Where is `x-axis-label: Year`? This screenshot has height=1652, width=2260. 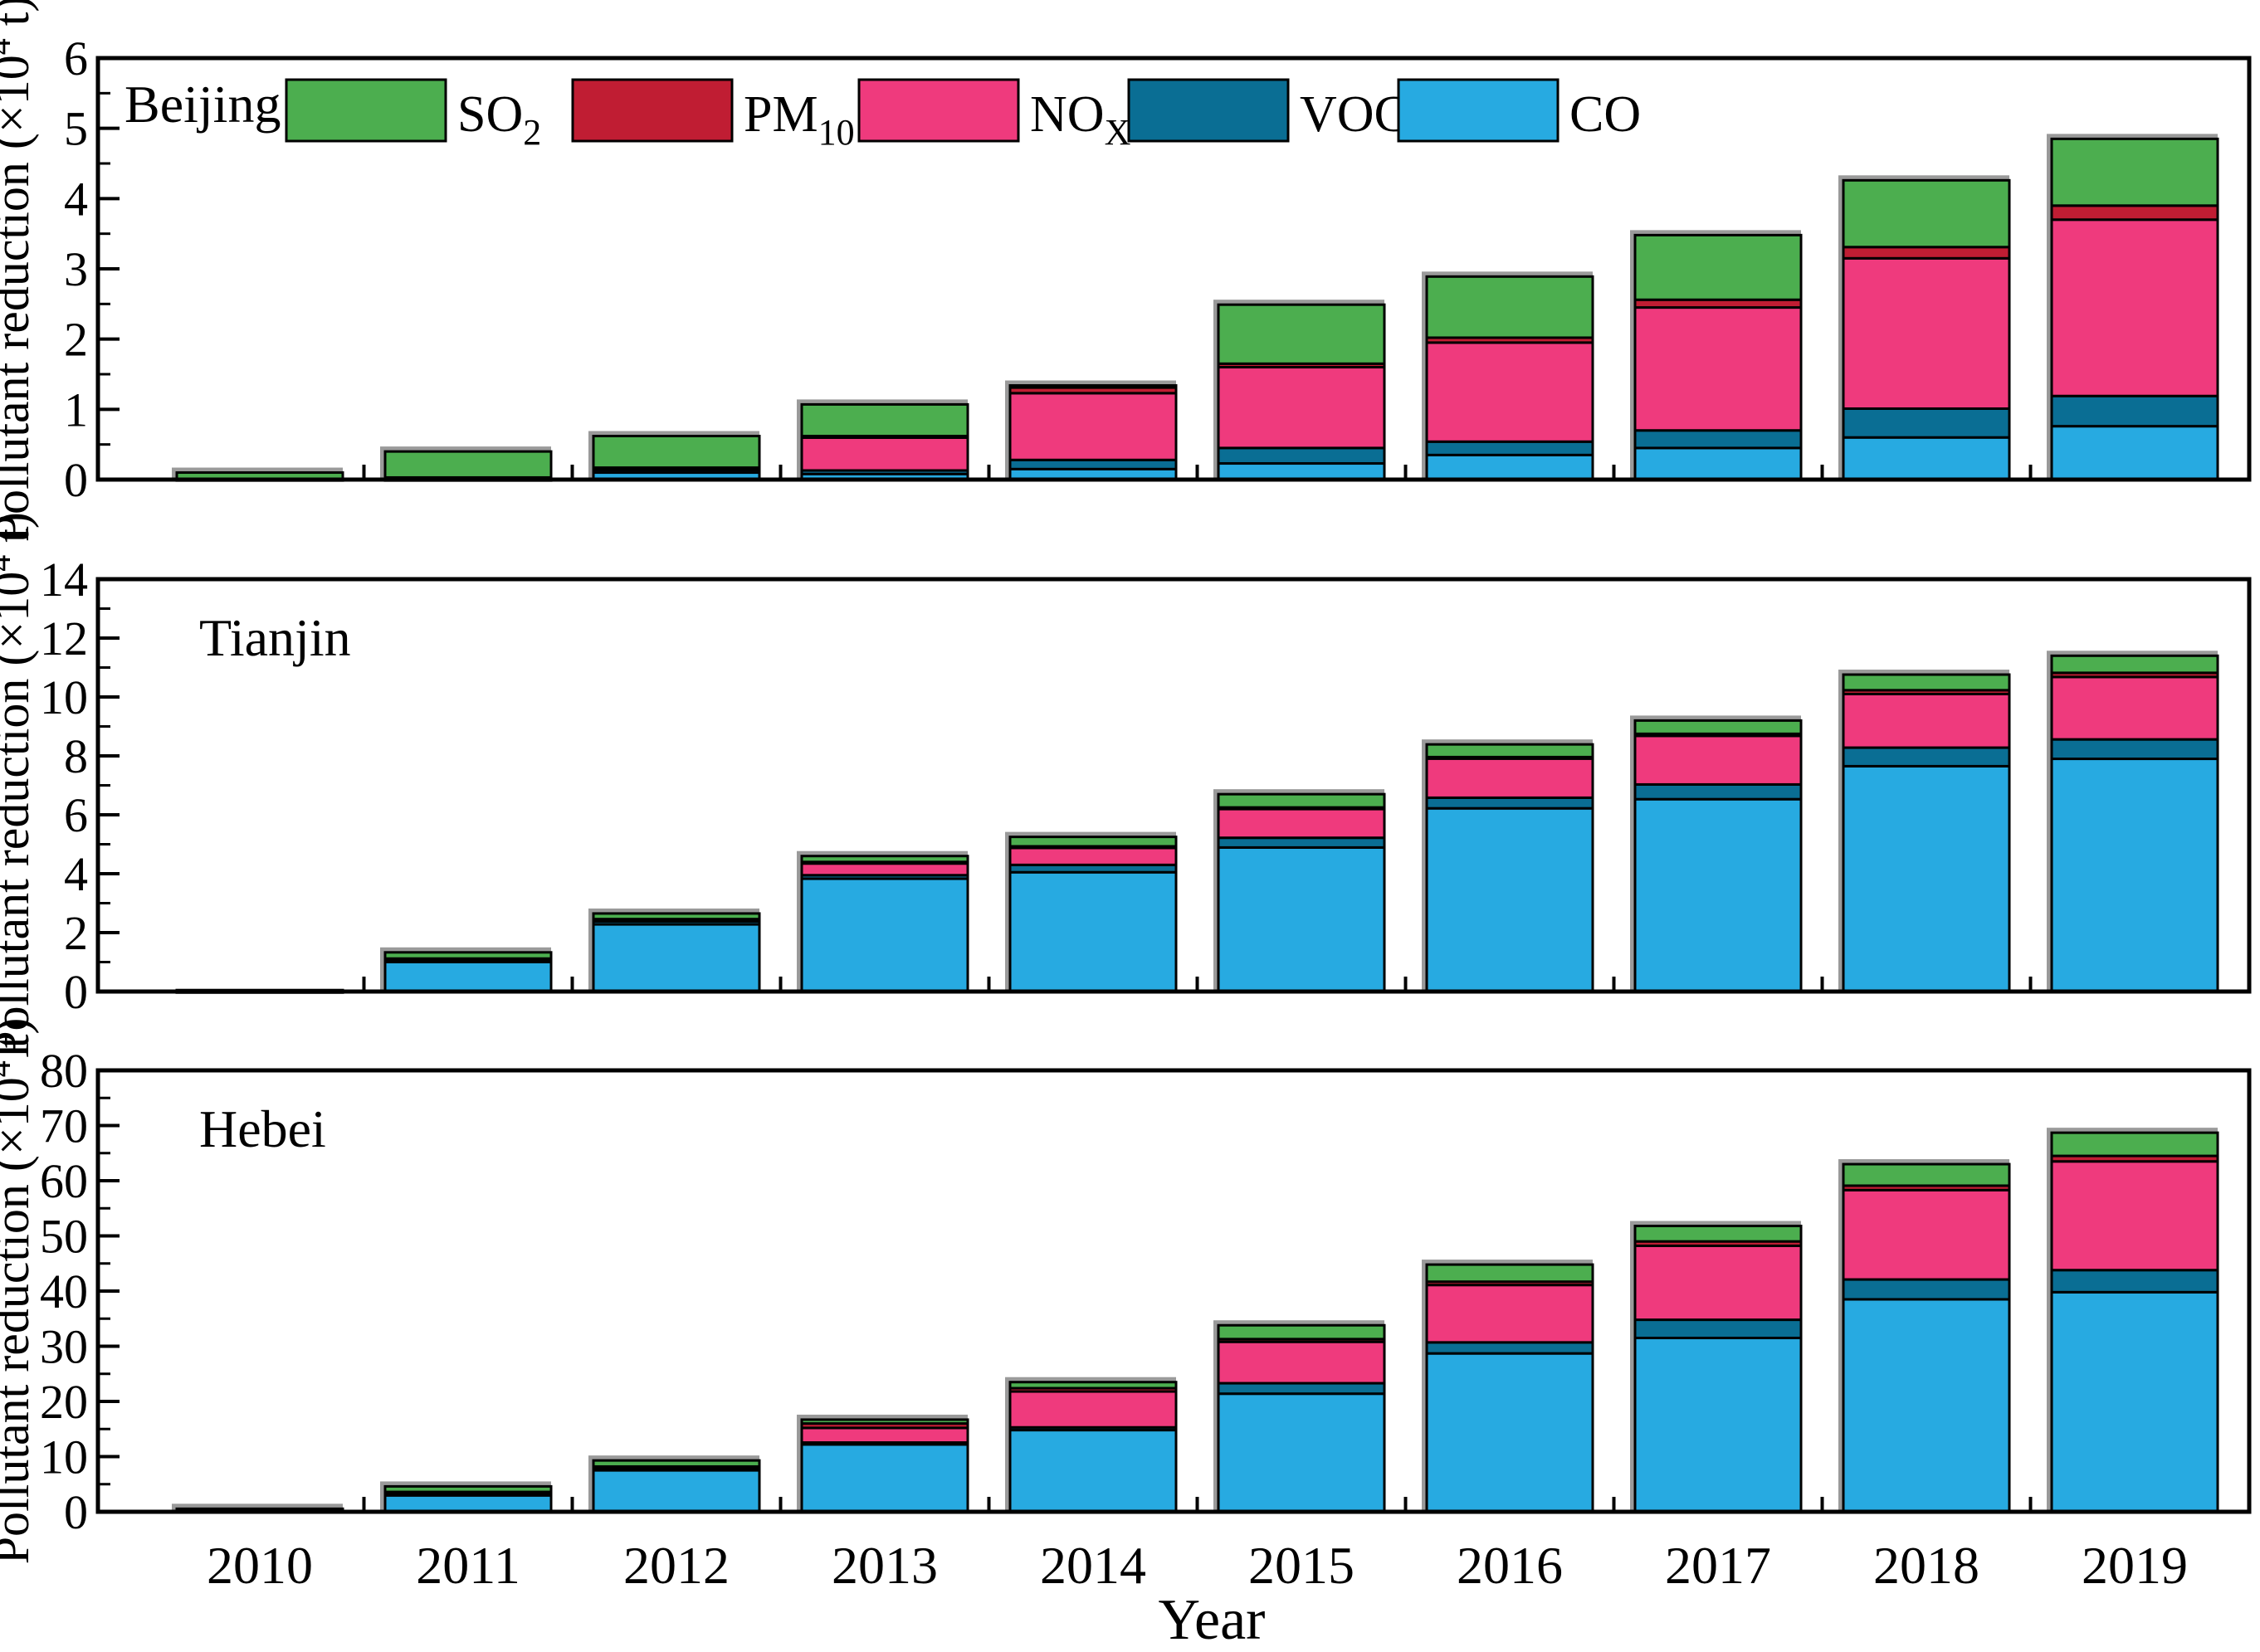 x-axis-label: Year is located at coordinates (1212, 1620).